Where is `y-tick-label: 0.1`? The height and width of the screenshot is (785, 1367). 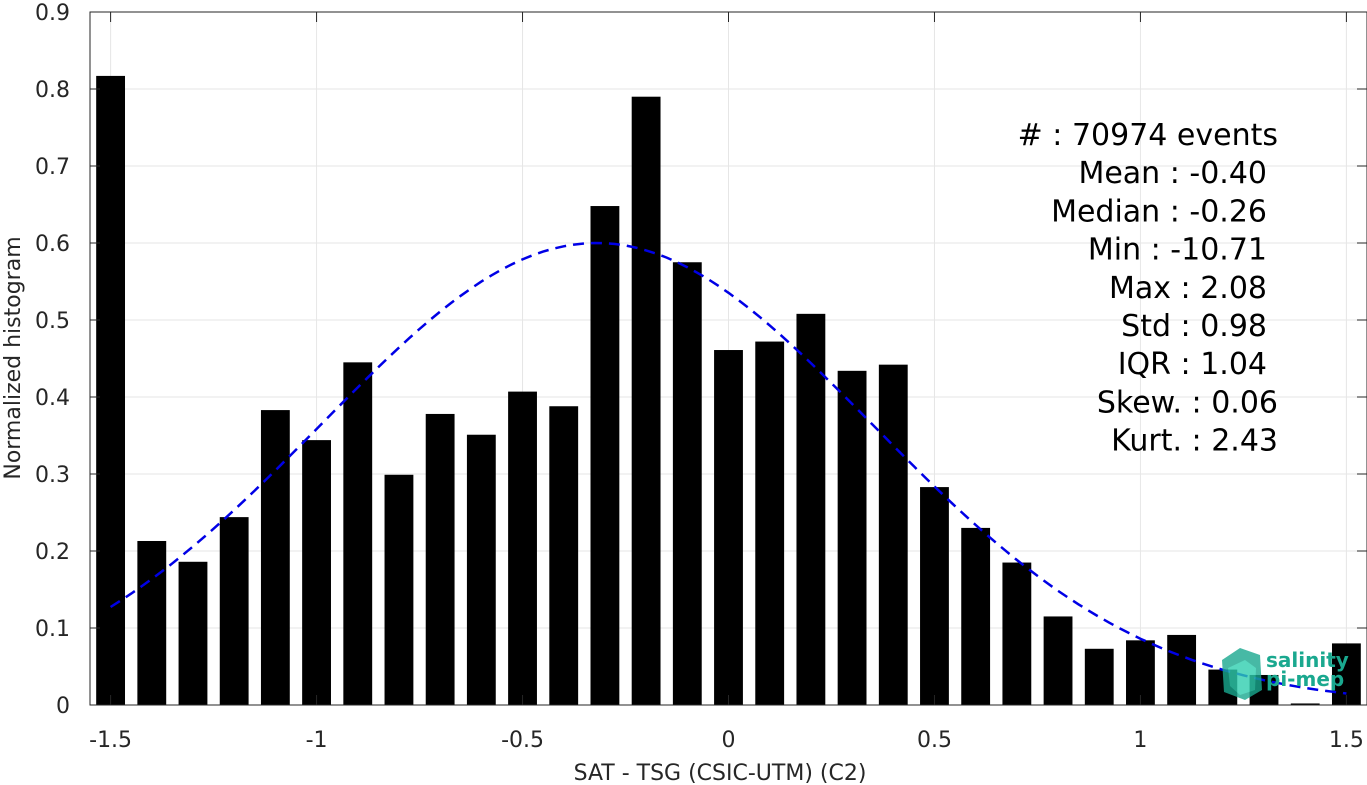
y-tick-label: 0.1 is located at coordinates (52, 629).